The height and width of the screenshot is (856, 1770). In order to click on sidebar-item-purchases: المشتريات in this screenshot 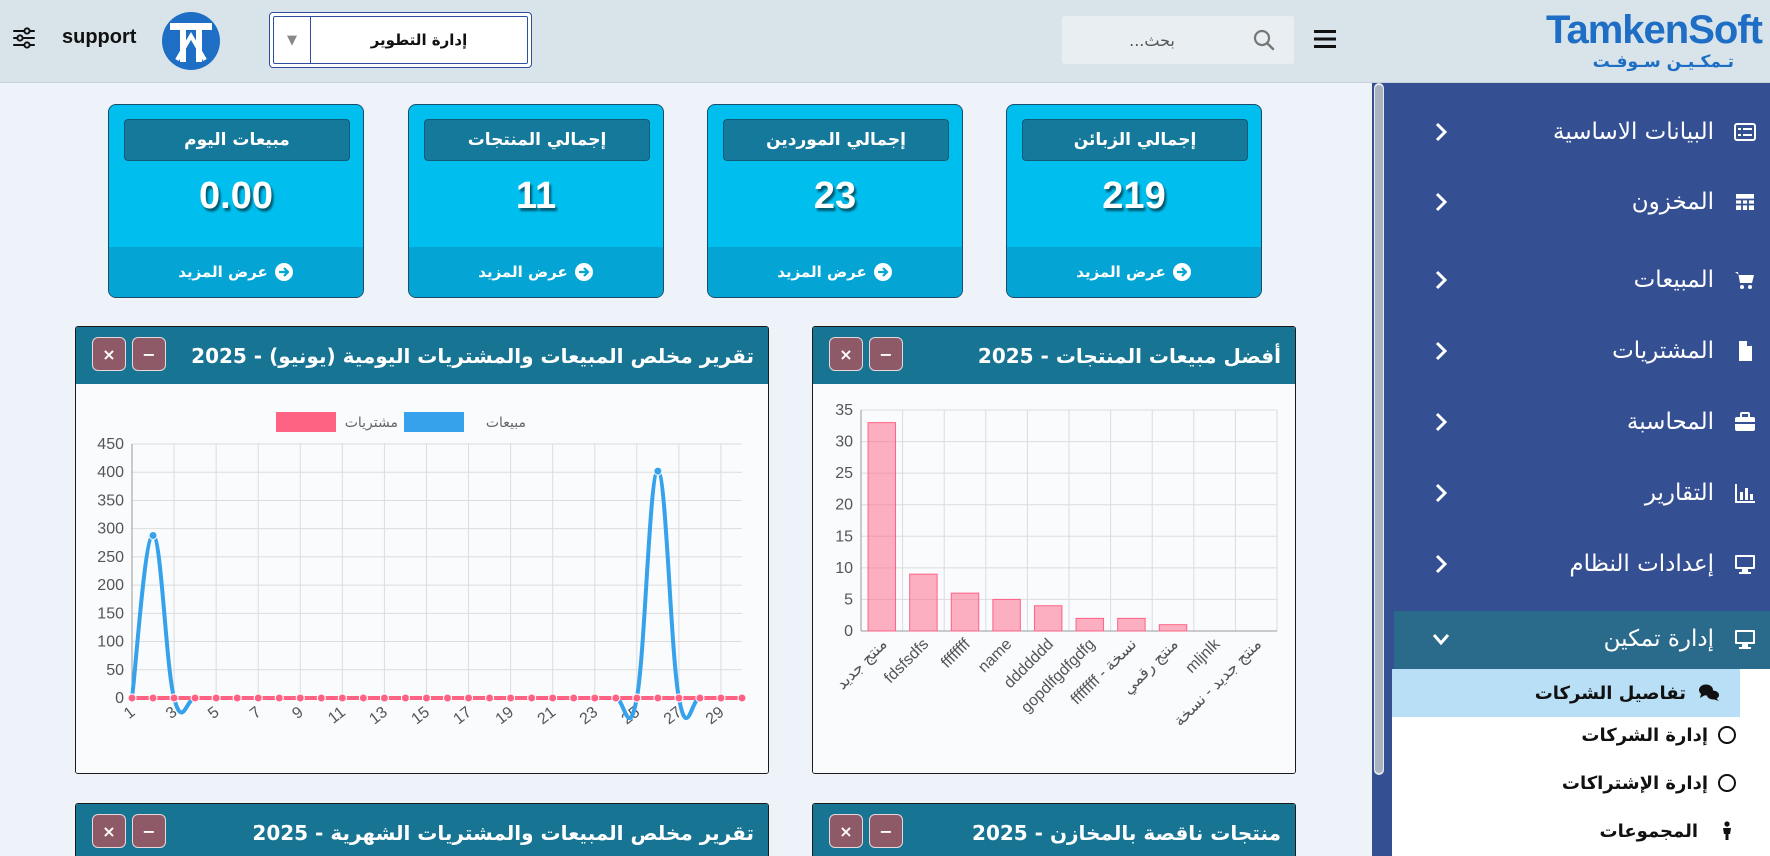, I will do `click(1581, 351)`.